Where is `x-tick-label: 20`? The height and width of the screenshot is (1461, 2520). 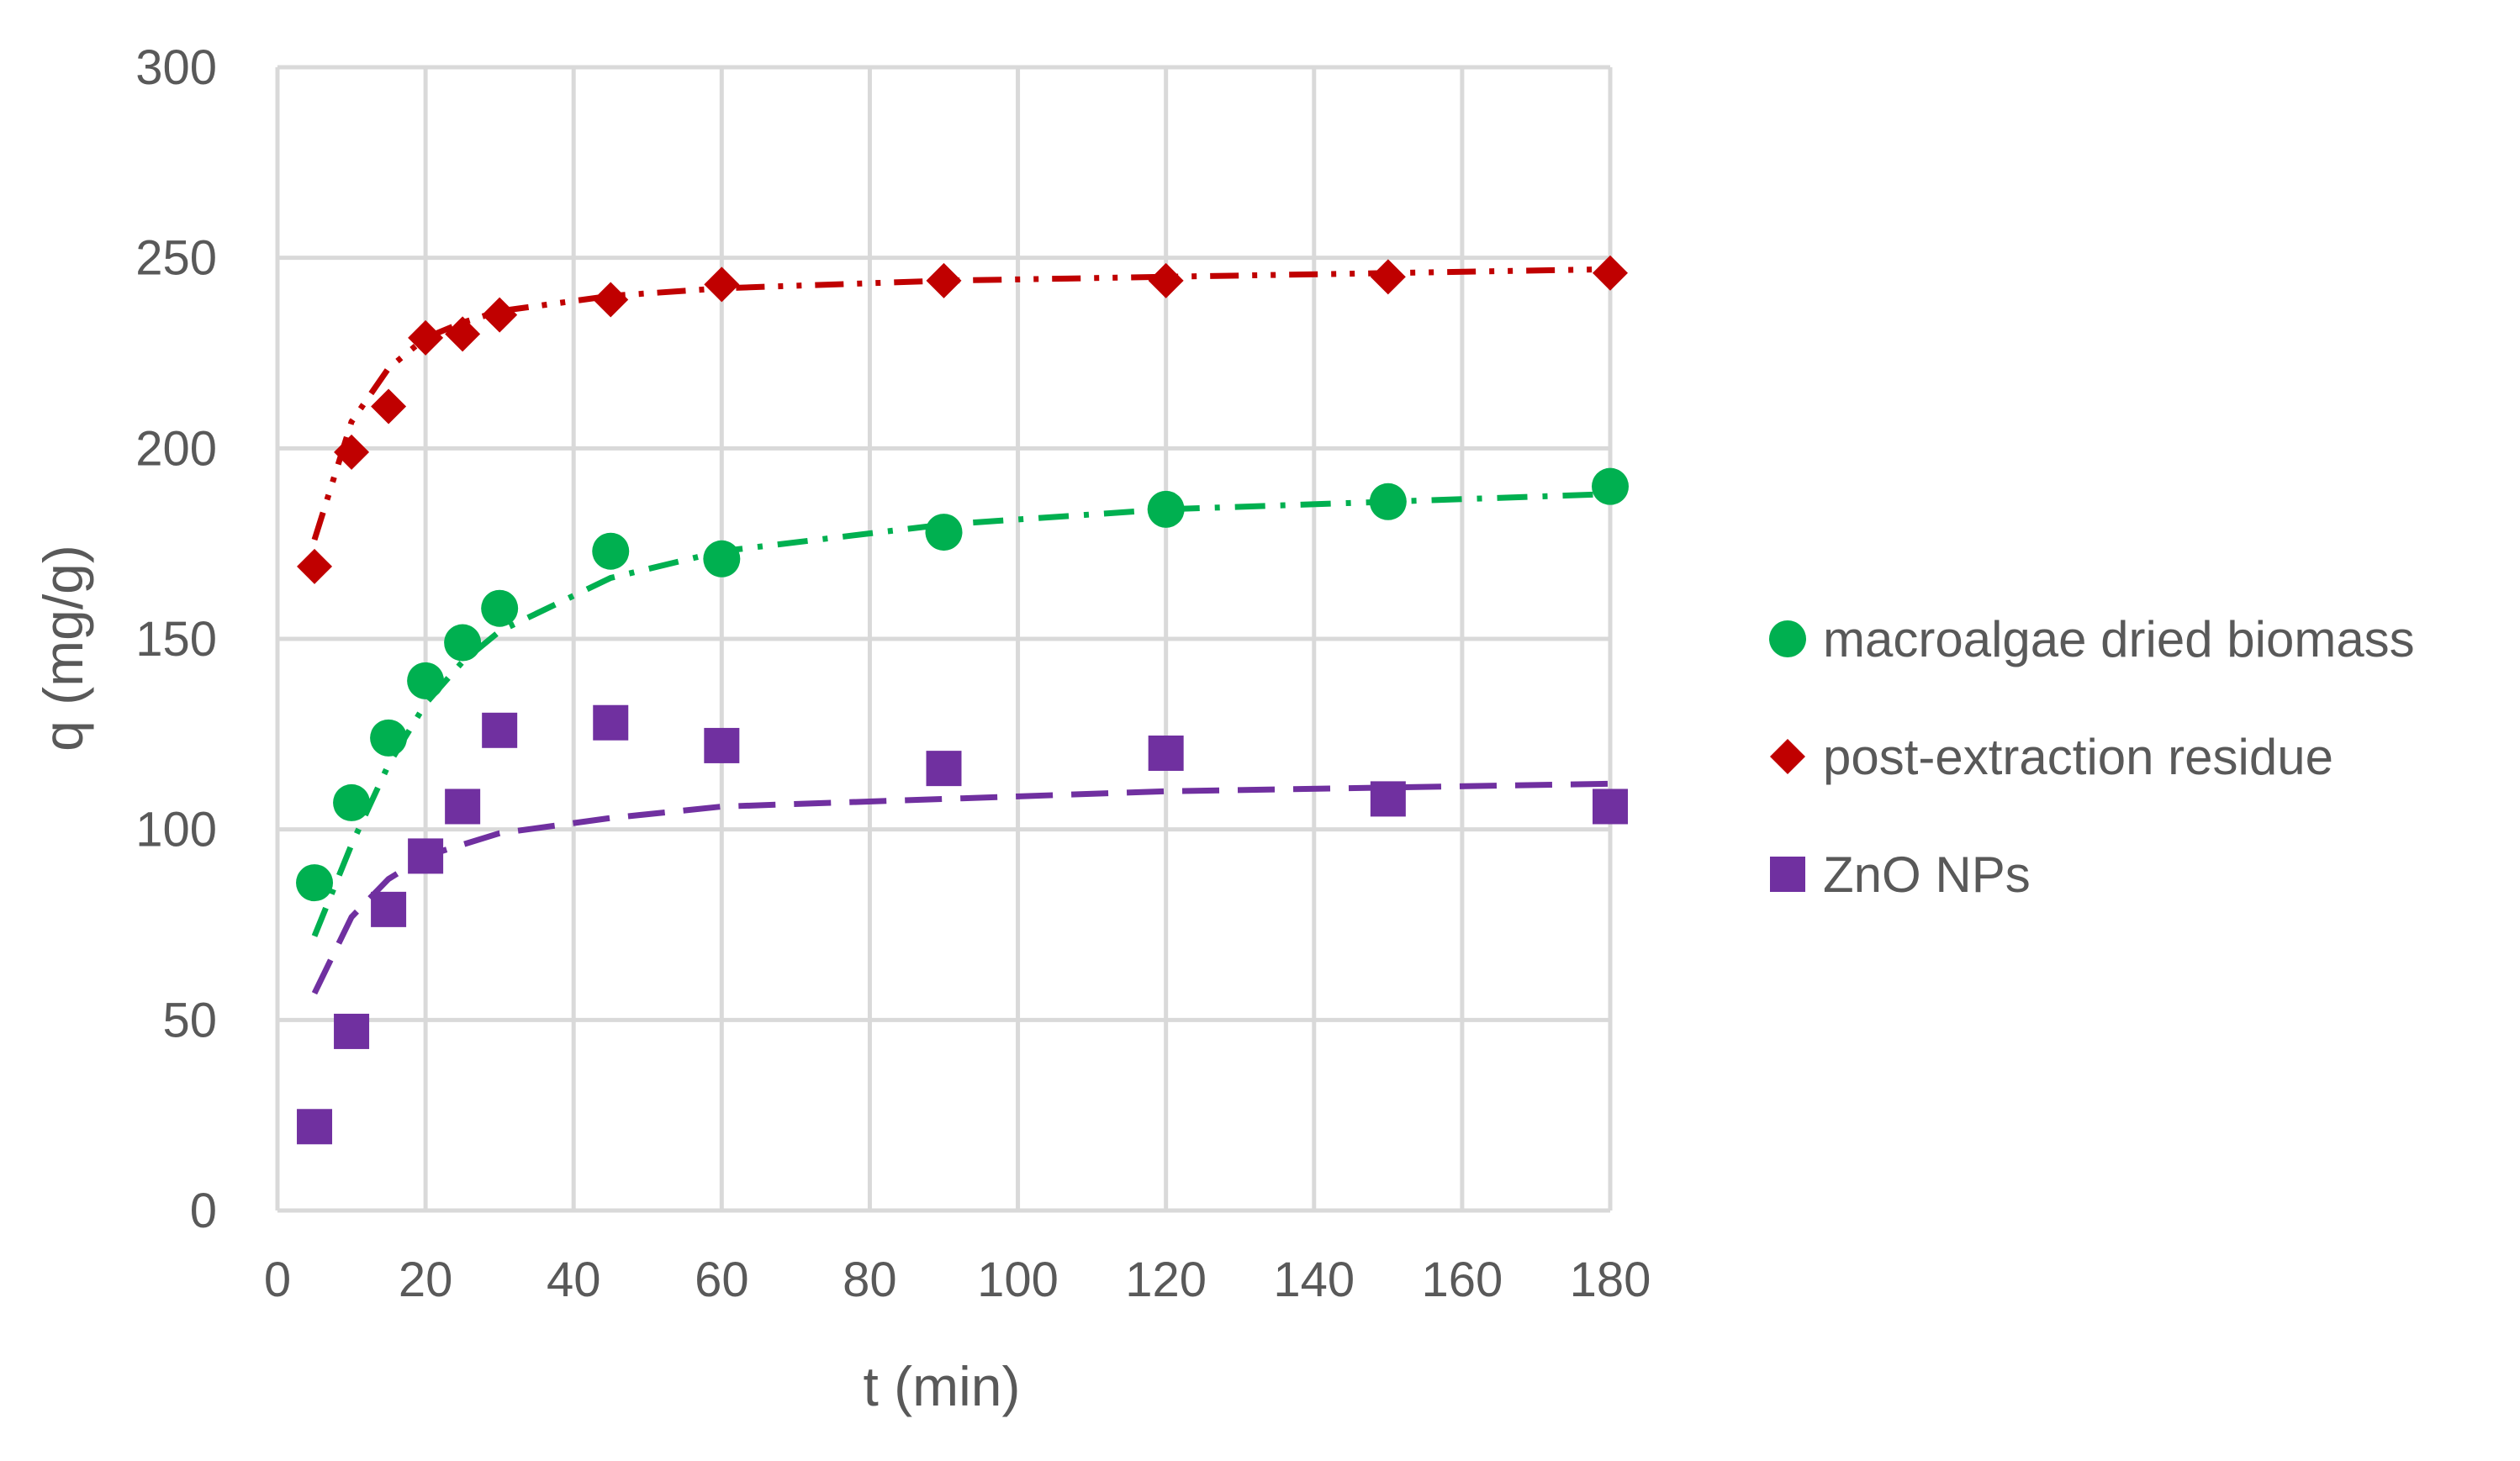
x-tick-label: 20 is located at coordinates (426, 1280).